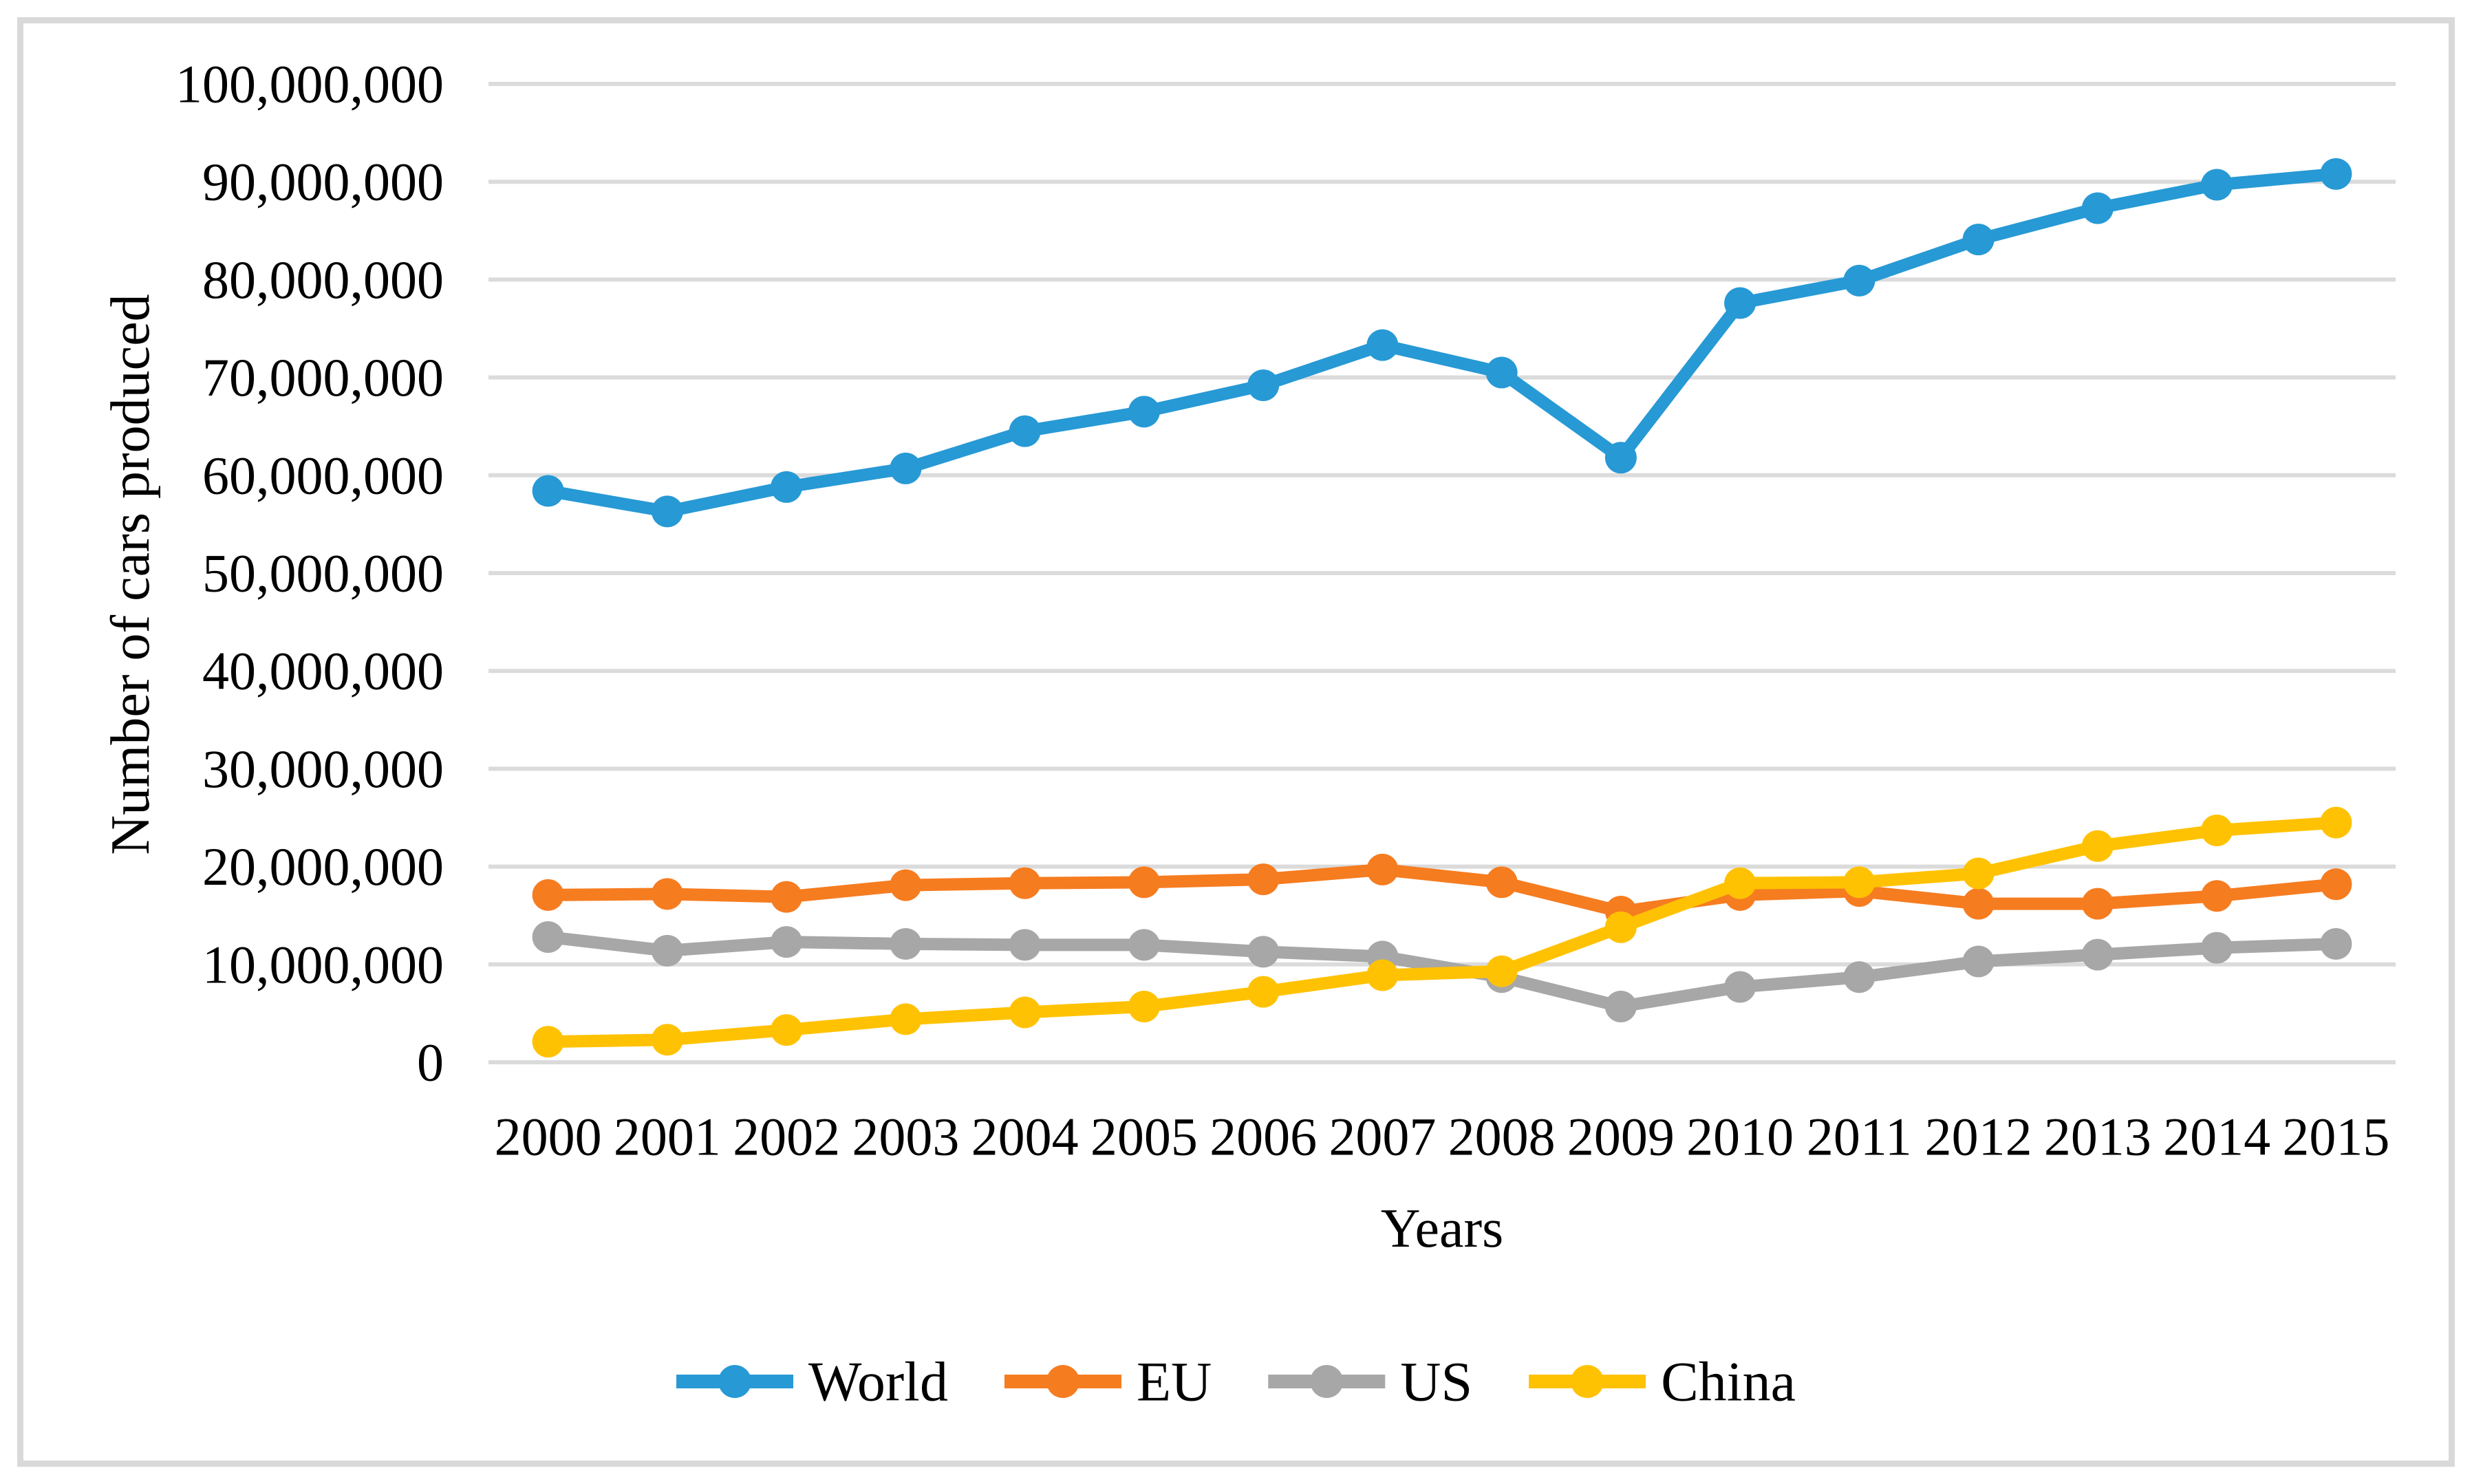  Describe the element at coordinates (1370, 1382) in the screenshot. I see `legend-item-us: US` at that location.